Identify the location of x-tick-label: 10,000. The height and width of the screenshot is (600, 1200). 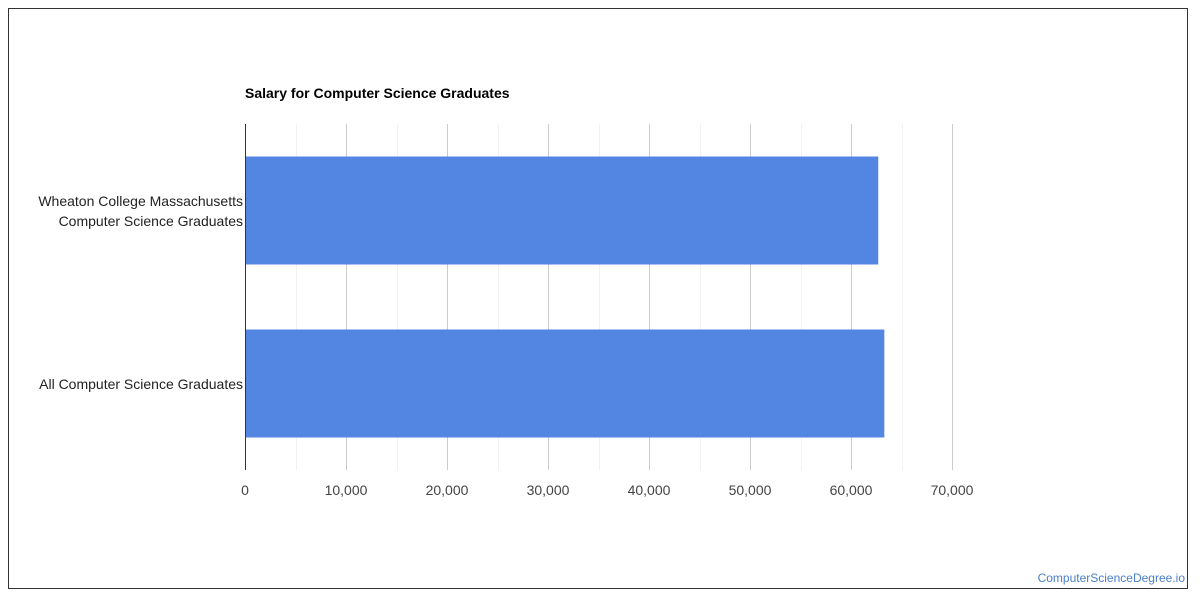
(346, 490).